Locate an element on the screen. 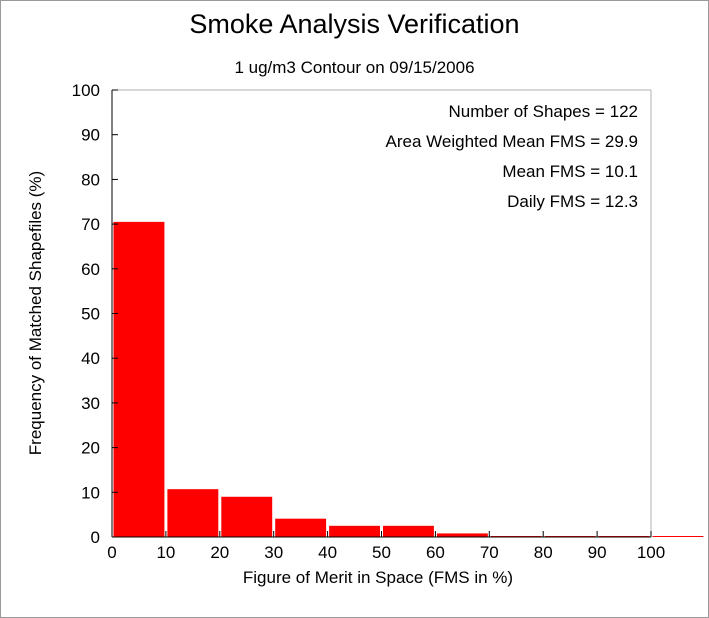 The image size is (709, 618). x-axis-label: Figure of Merit in Space (FMS in %) is located at coordinates (378, 577).